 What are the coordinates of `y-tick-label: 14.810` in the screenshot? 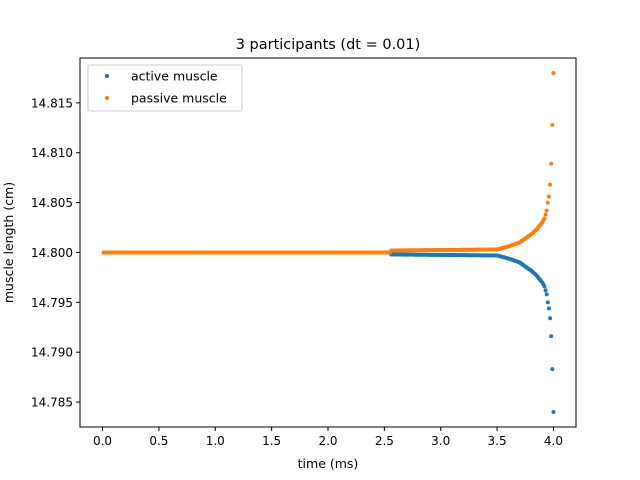 It's located at (52, 153).